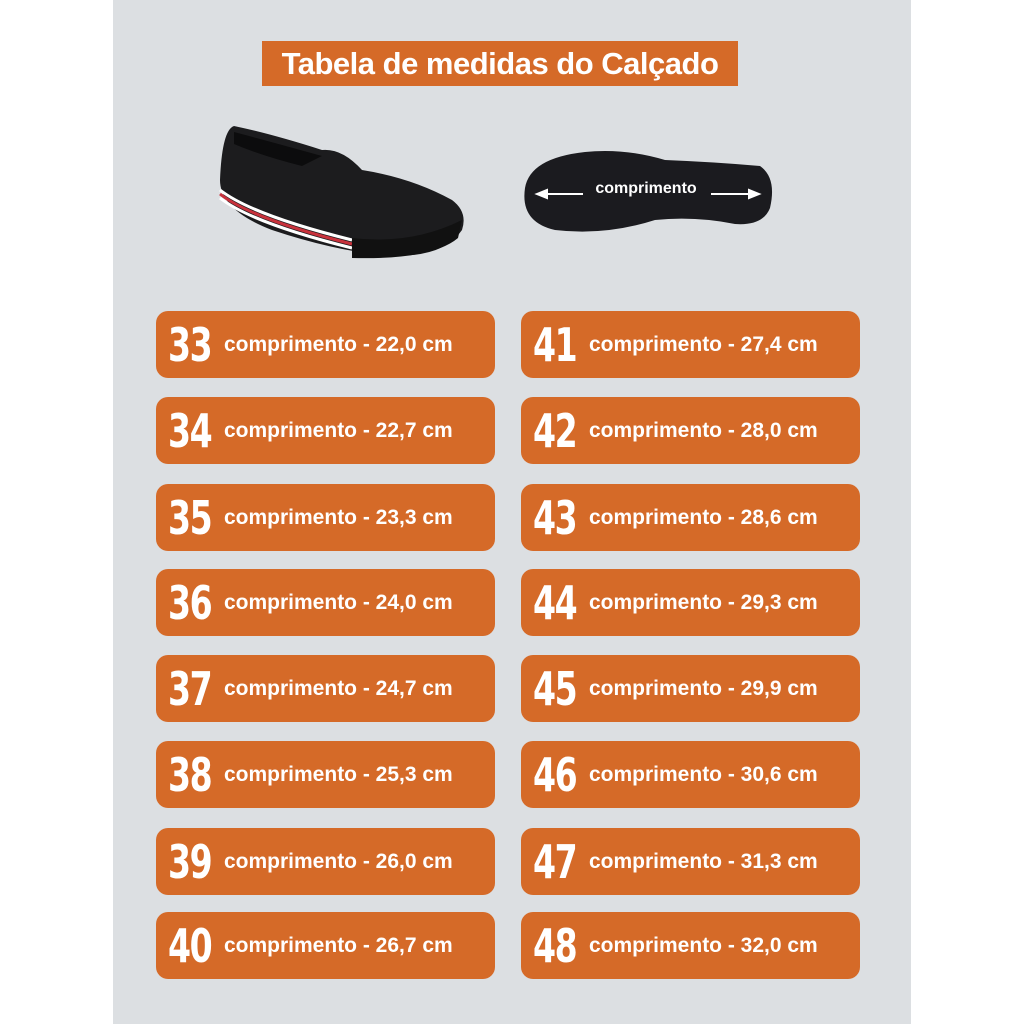 This screenshot has height=1024, width=1024. I want to click on size-number: 48, so click(555, 945).